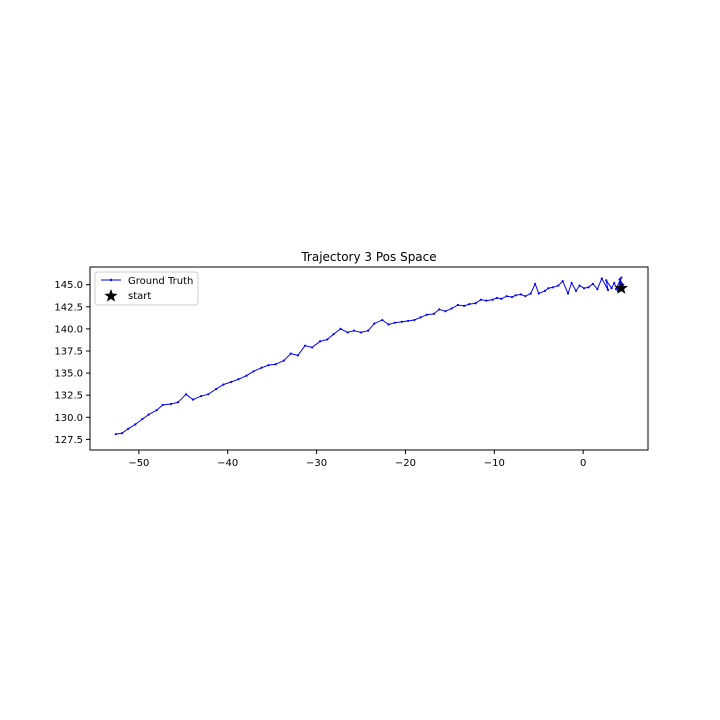 The height and width of the screenshot is (720, 720). I want to click on y-tick-label: 145.0, so click(68, 285).